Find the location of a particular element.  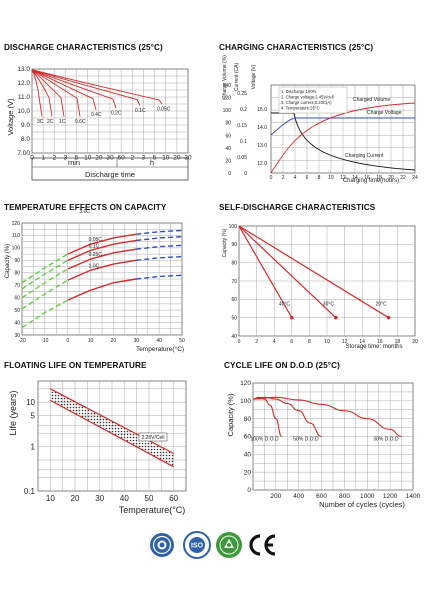

self-discharge-x-ticks: 0 2 4 6 8 10 12 14 16 18 20 is located at coordinates (328, 342).